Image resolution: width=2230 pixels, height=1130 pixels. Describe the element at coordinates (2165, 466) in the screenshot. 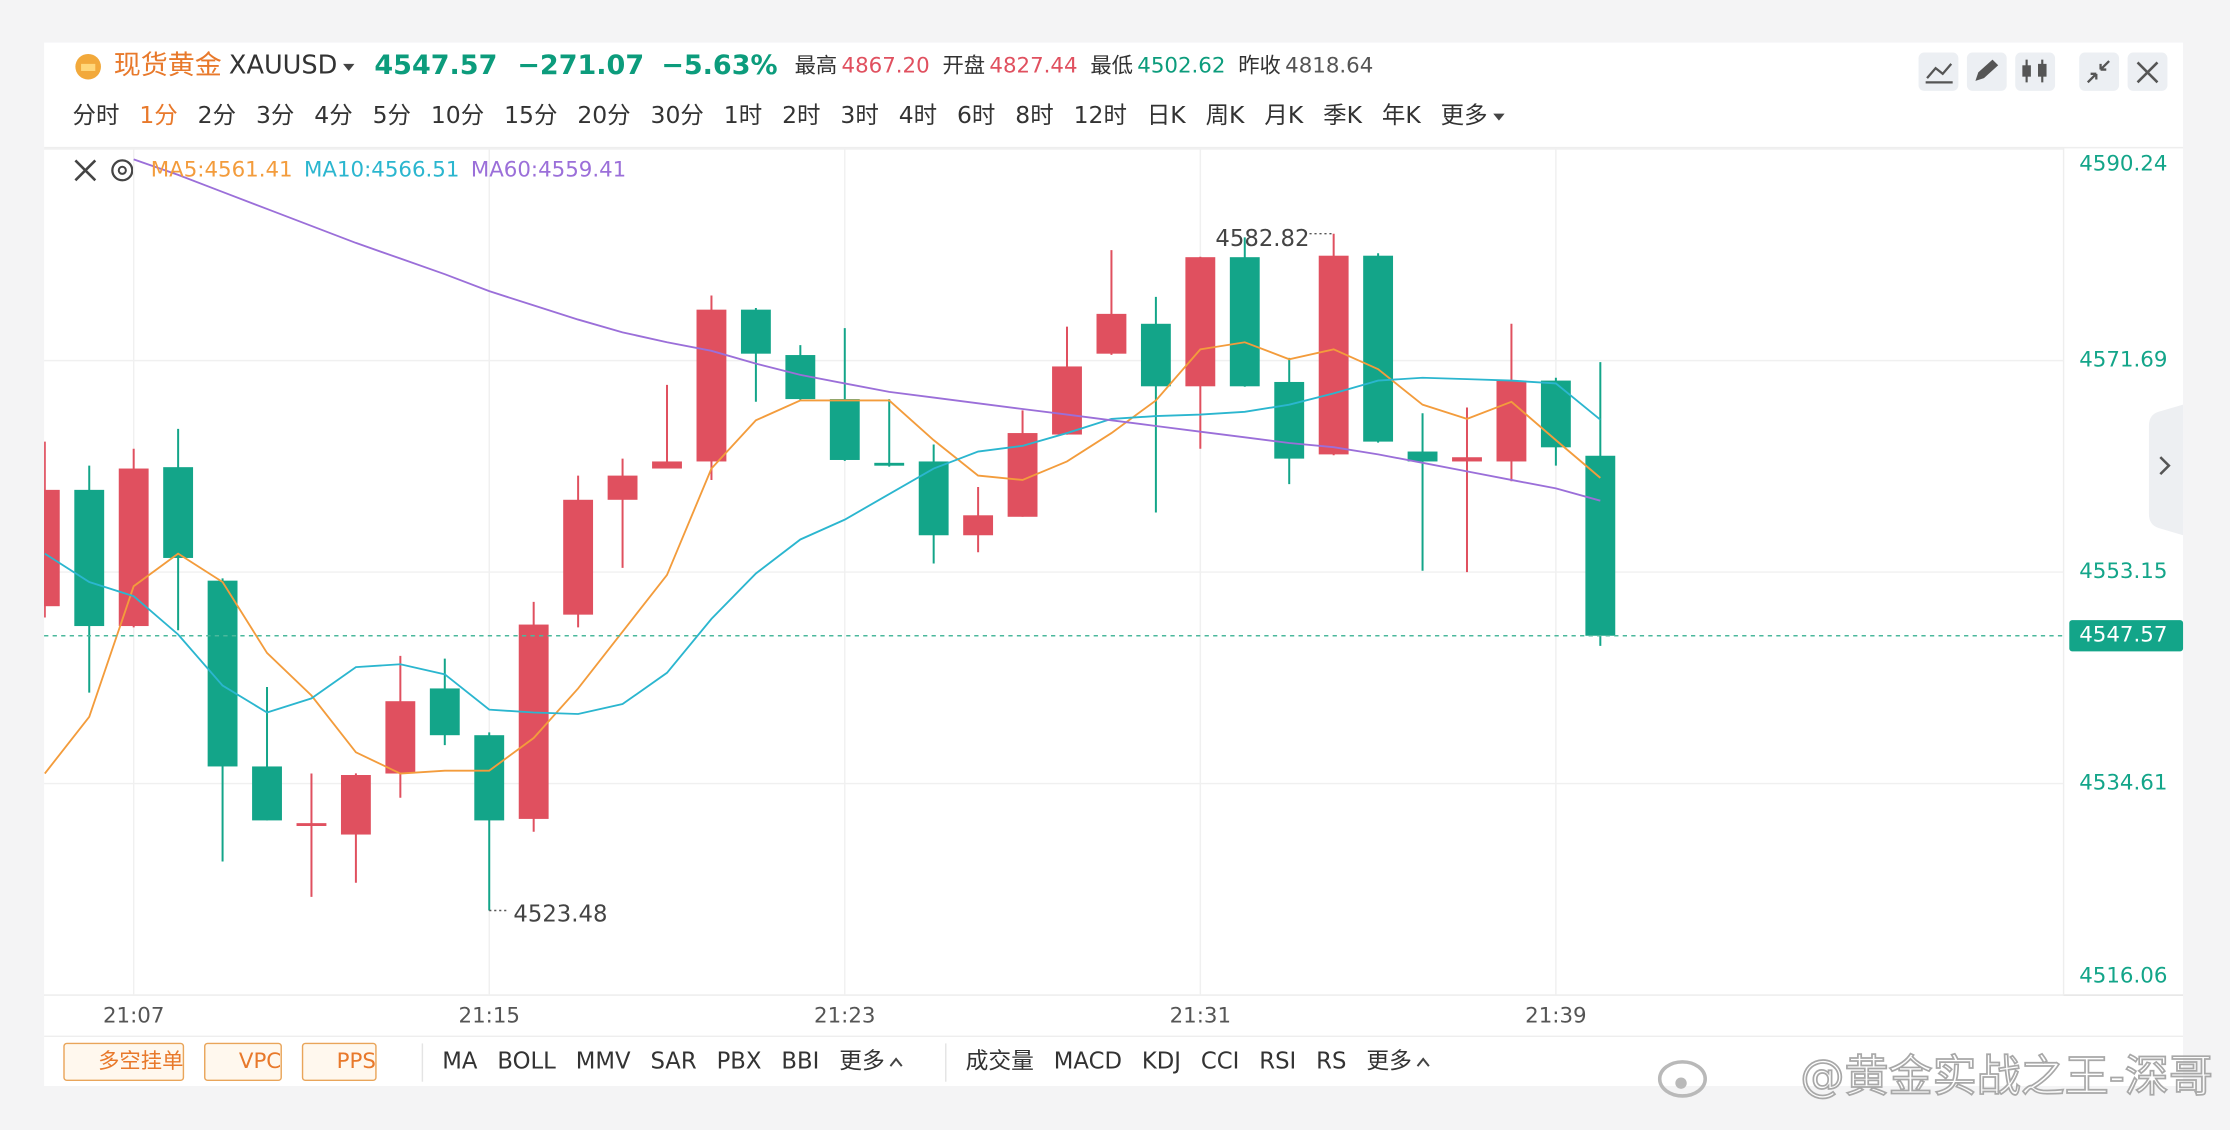

I see `chevron` at that location.